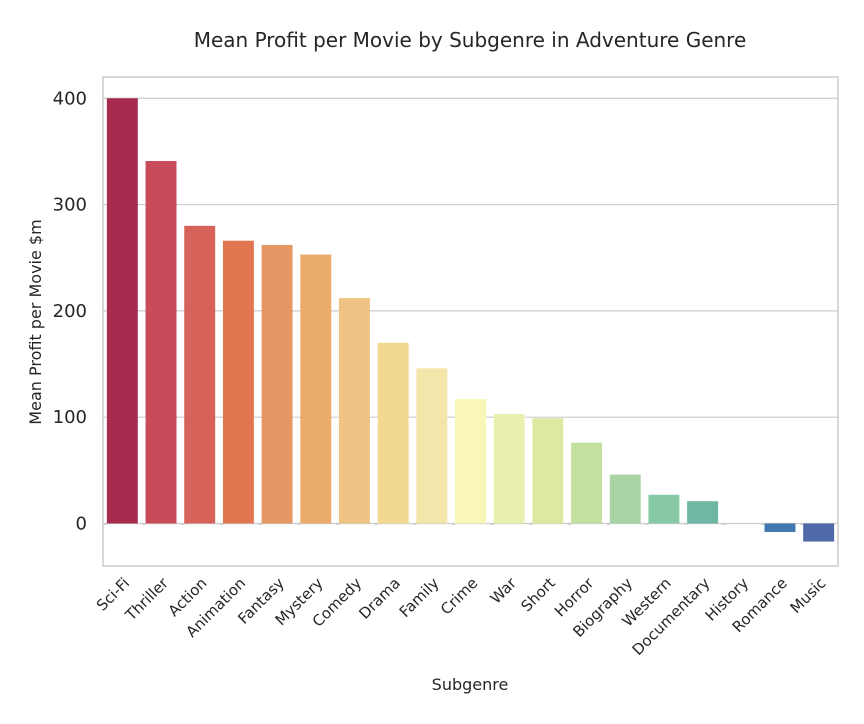 Image resolution: width=864 pixels, height=724 pixels. What do you see at coordinates (625, 499) in the screenshot?
I see `bar-biography` at bounding box center [625, 499].